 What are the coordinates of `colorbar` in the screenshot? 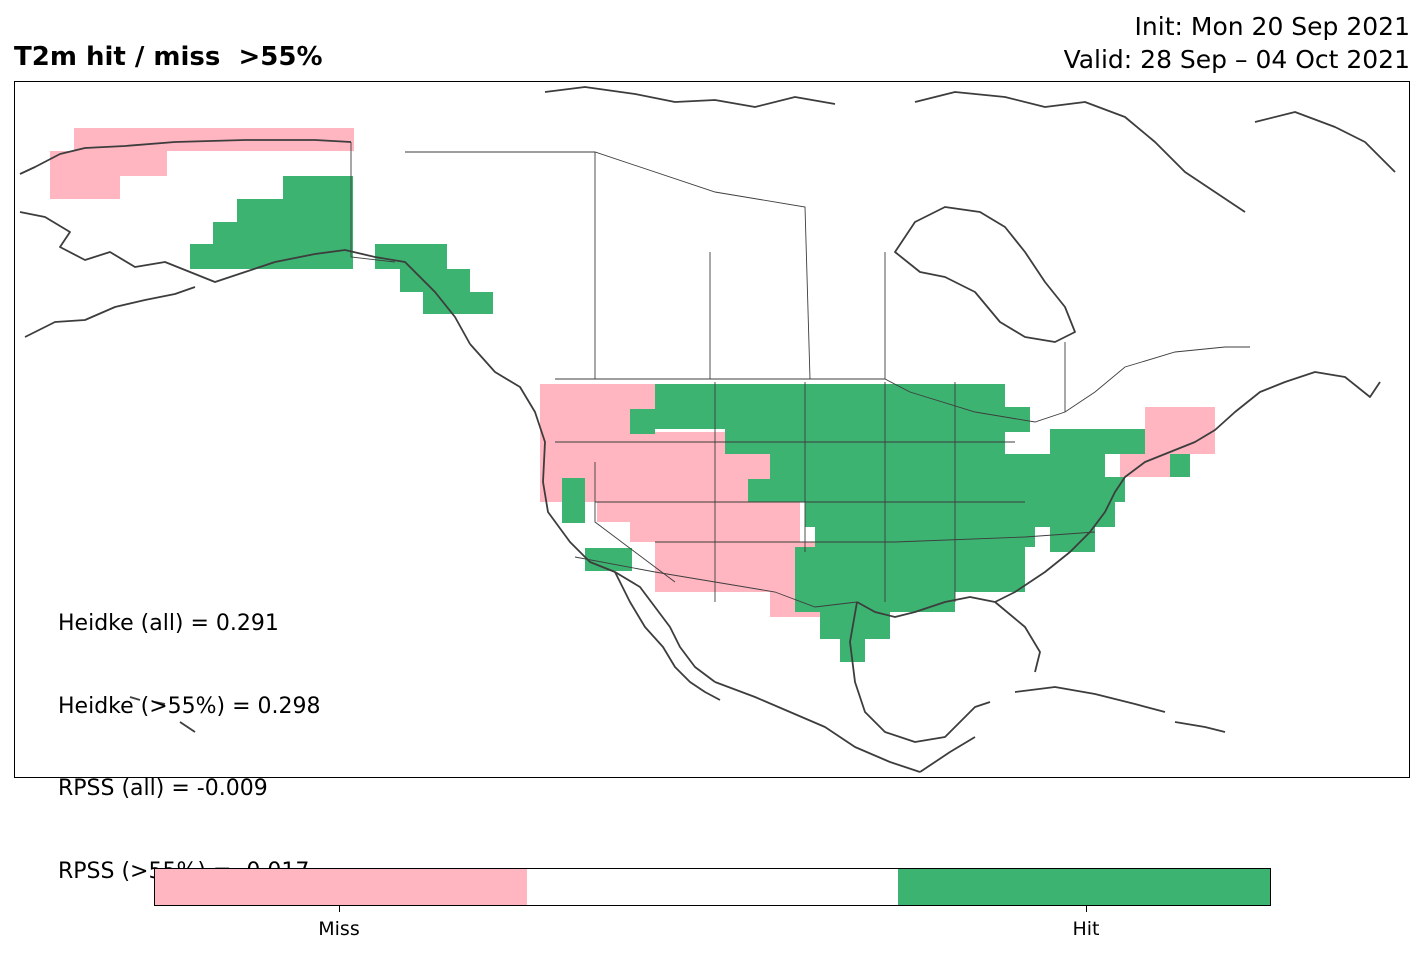 It's located at (712, 887).